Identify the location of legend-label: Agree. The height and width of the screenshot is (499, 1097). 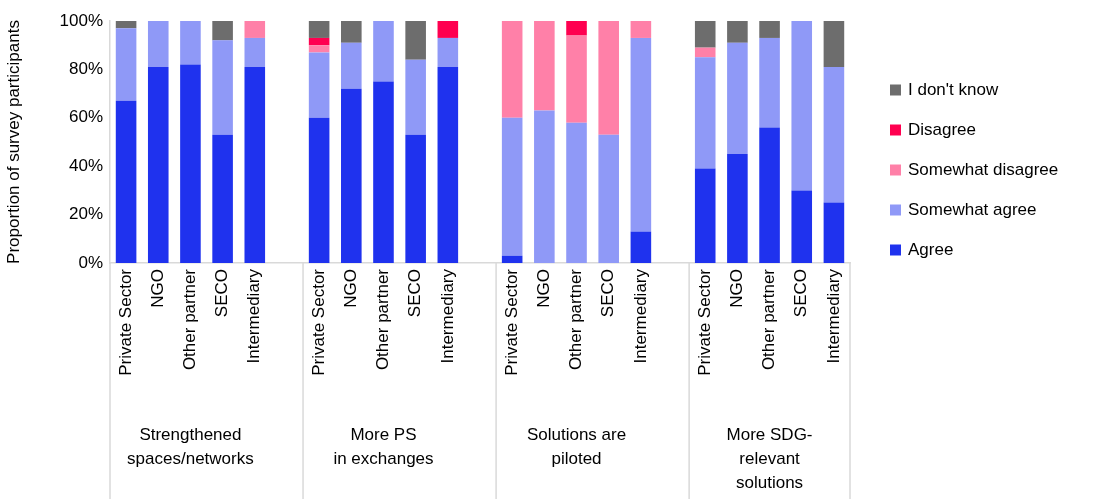
(931, 249).